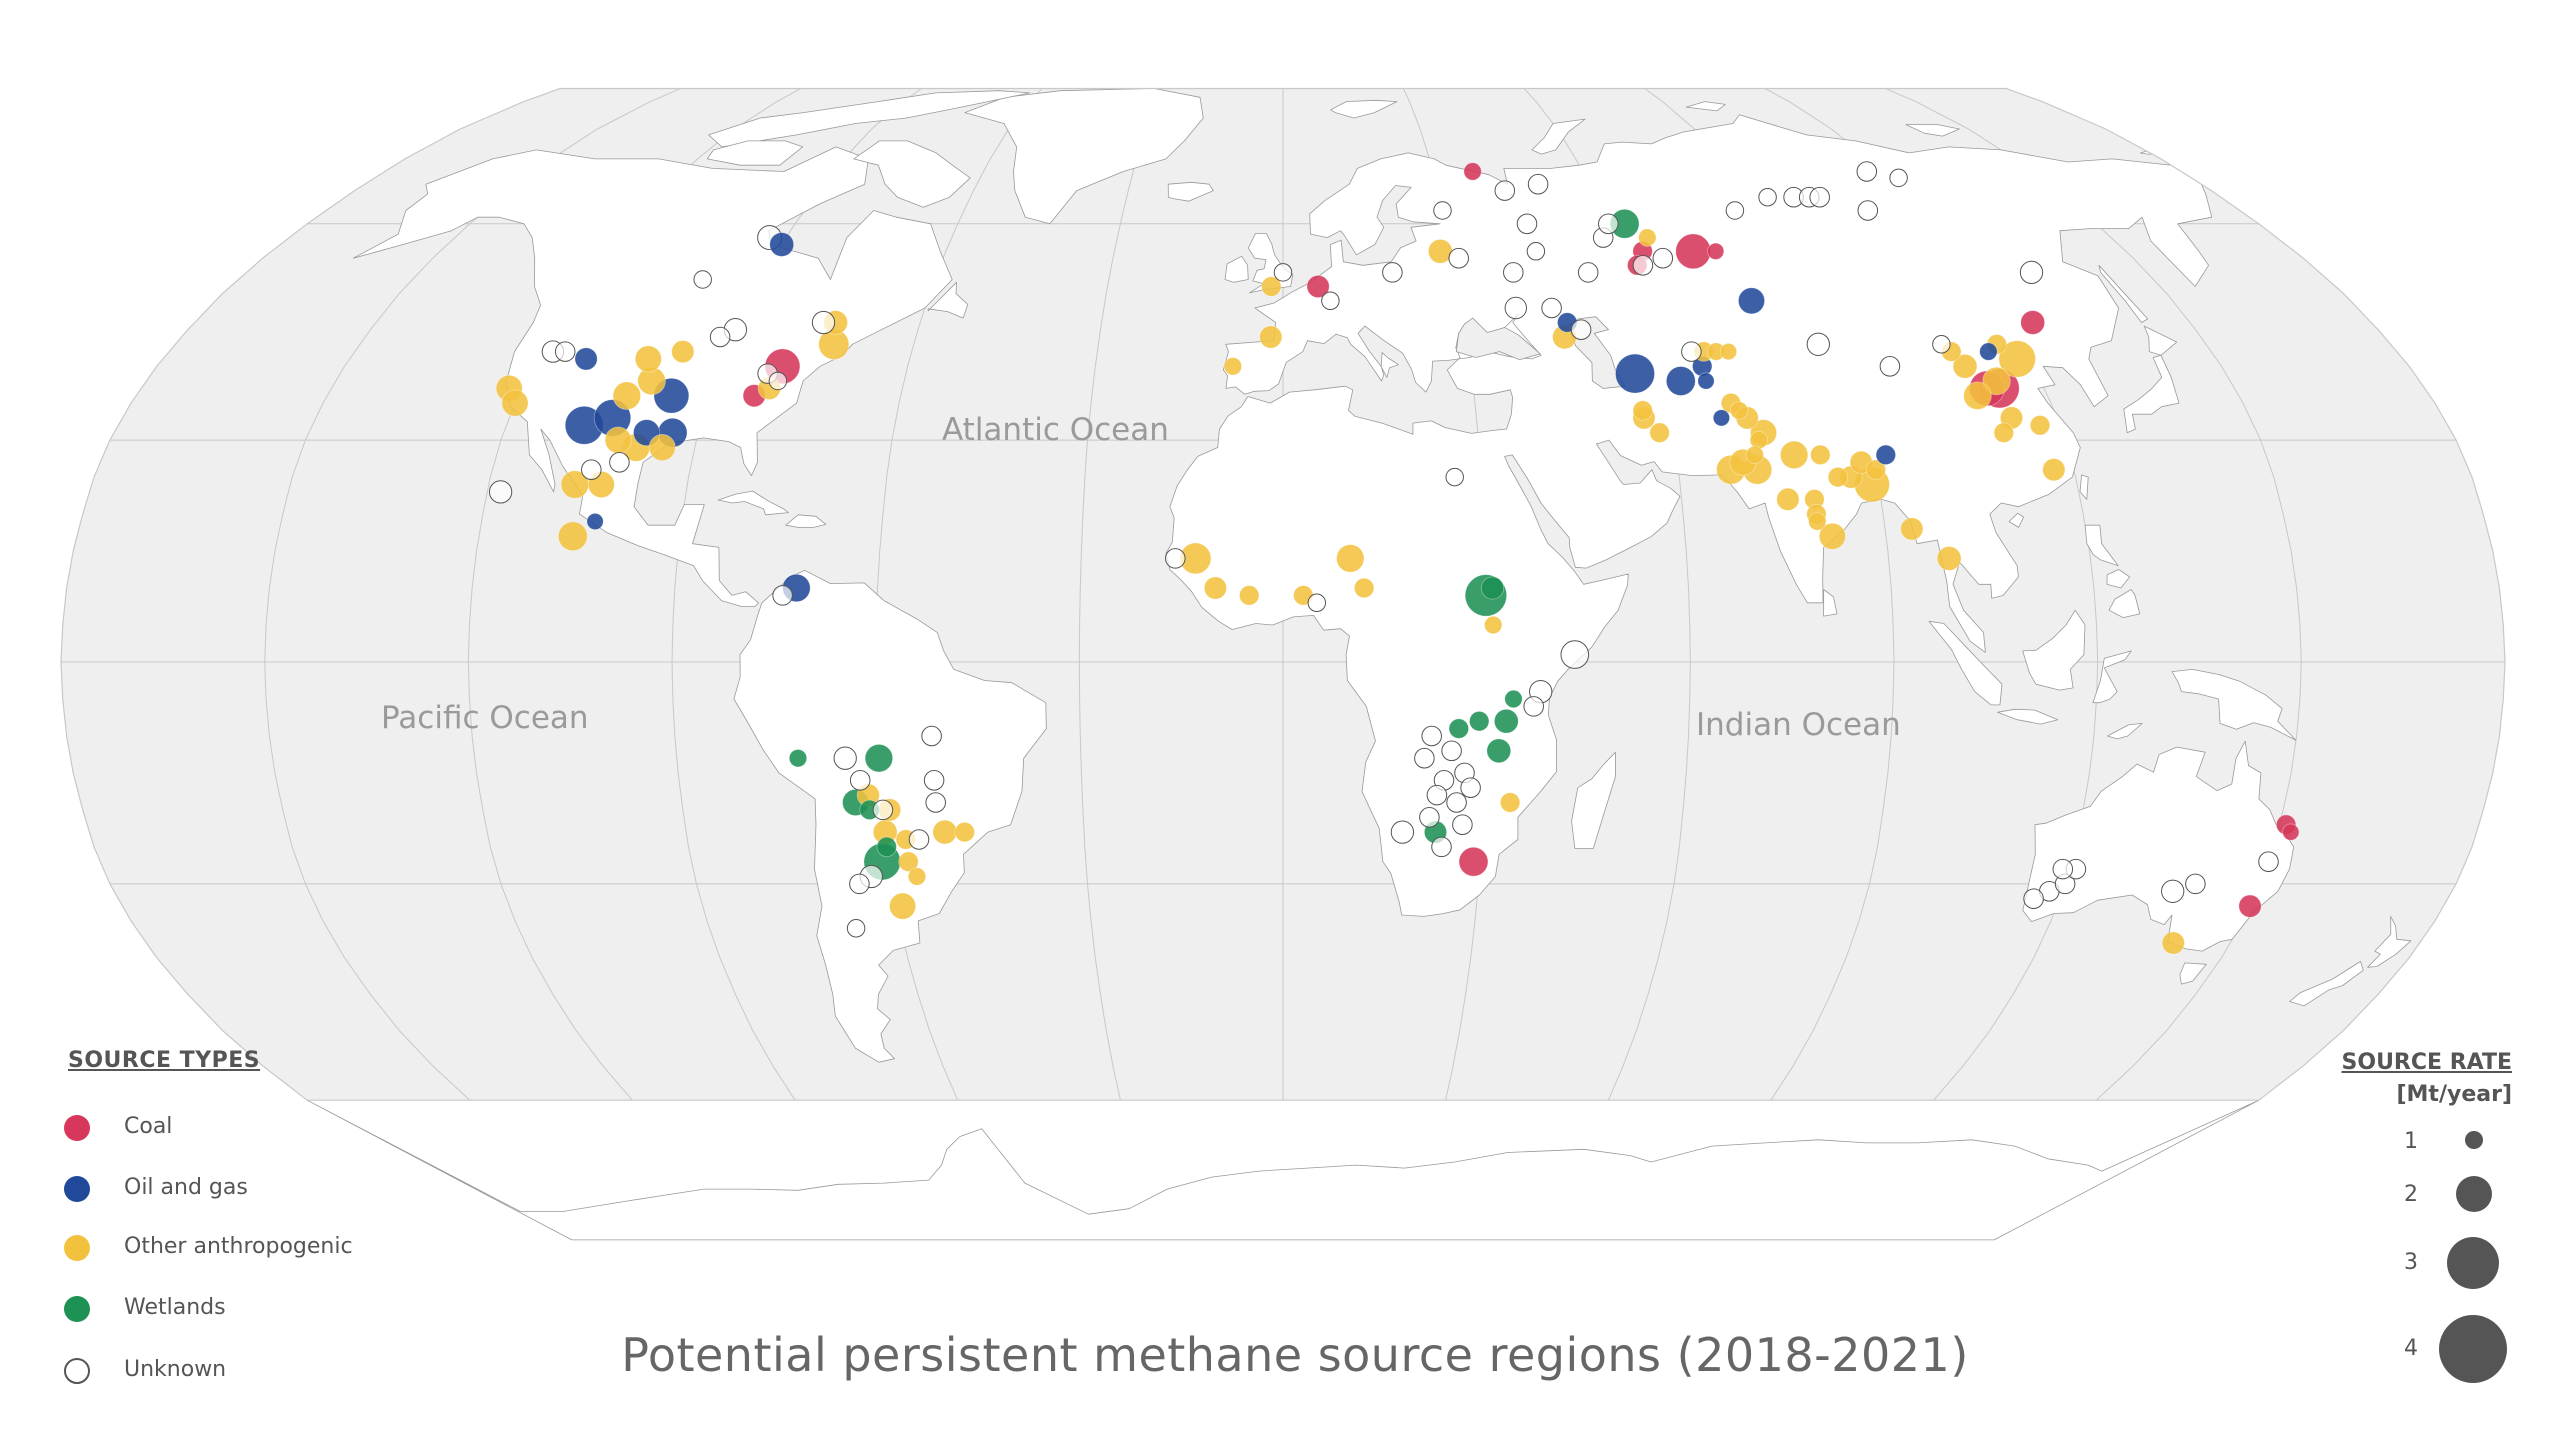  Describe the element at coordinates (1283, 1170) in the screenshot. I see `land-antarctica` at that location.